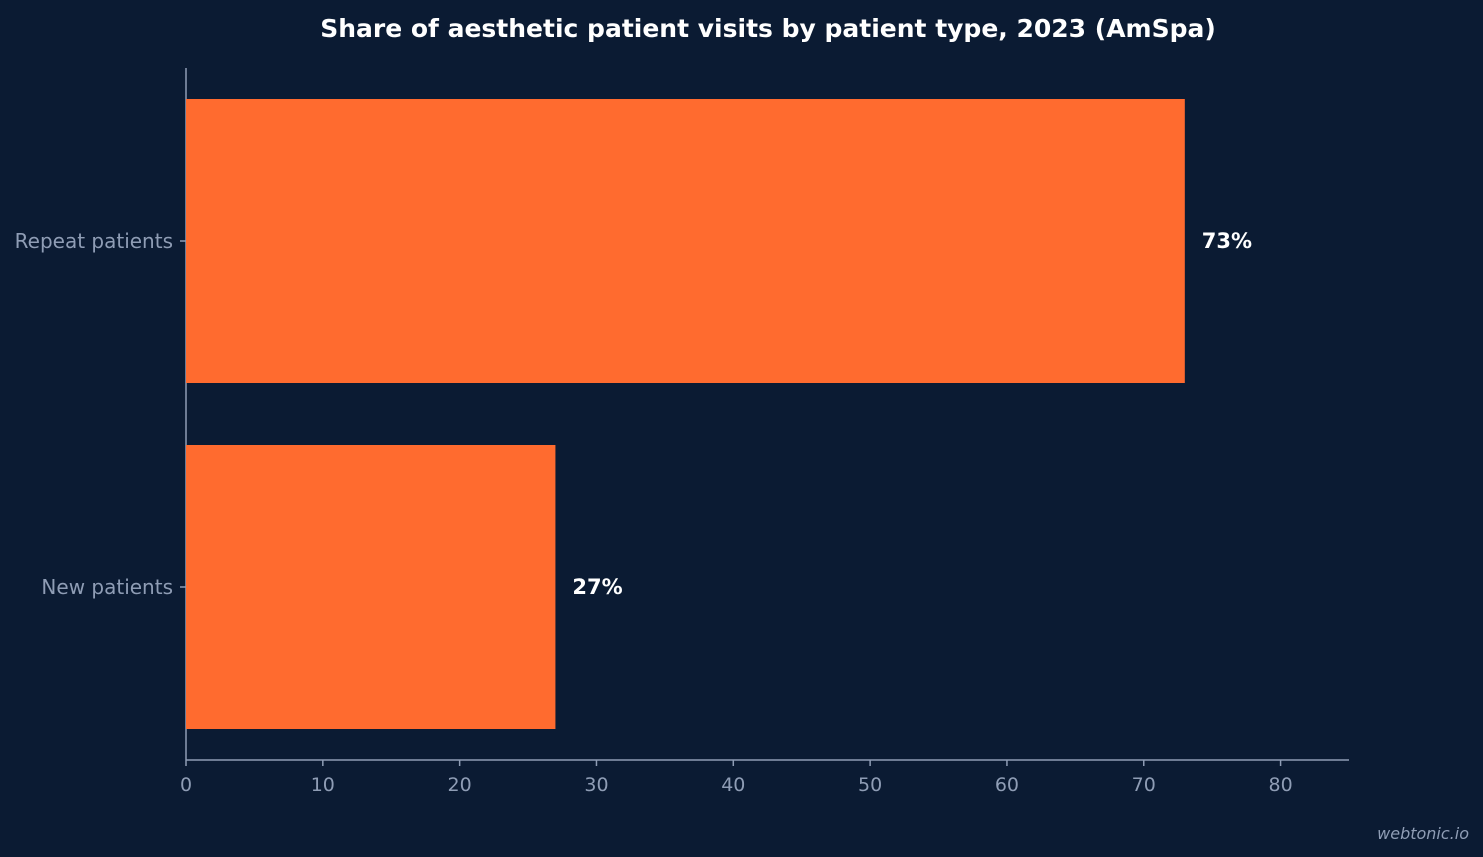 The height and width of the screenshot is (857, 1483). Describe the element at coordinates (460, 785) in the screenshot. I see `x-tick-label: 20` at that location.